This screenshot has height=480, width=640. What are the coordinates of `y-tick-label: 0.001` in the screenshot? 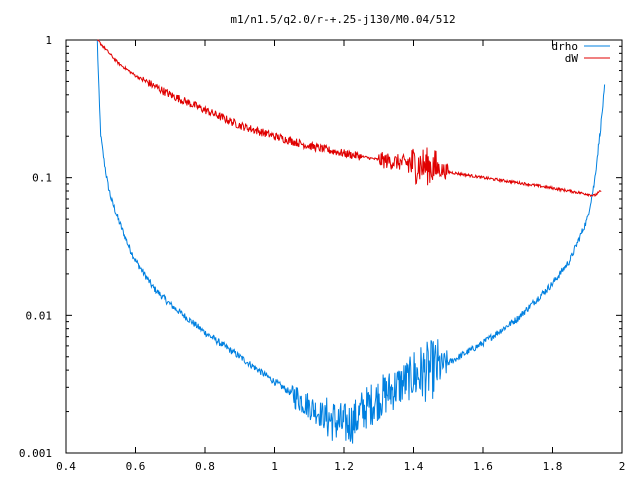 It's located at (35, 453).